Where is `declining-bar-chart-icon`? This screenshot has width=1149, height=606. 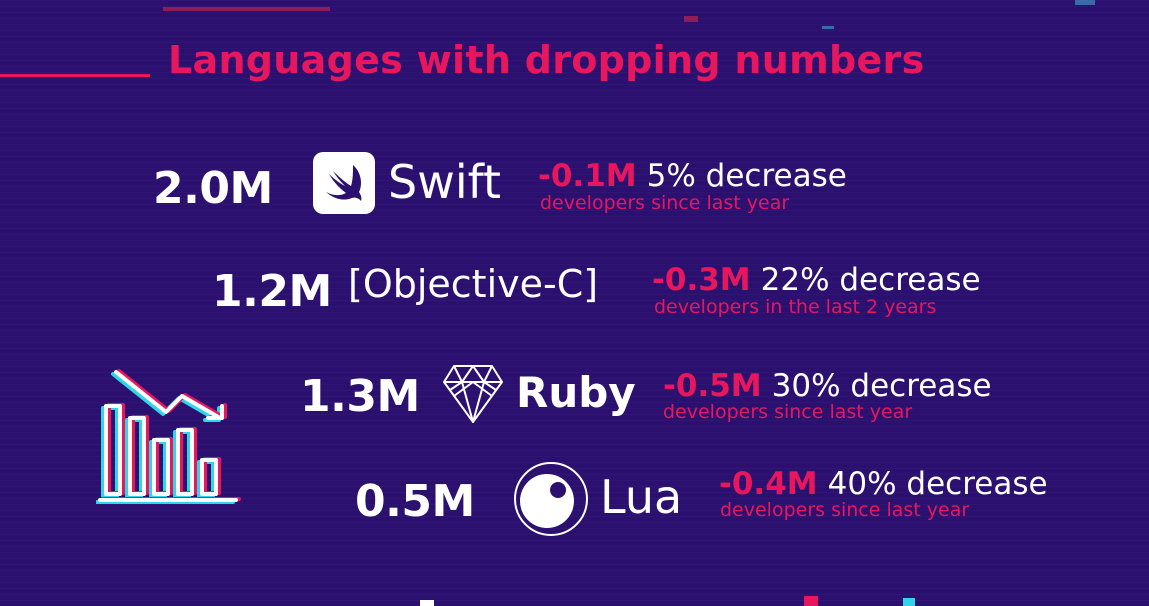 declining-bar-chart-icon is located at coordinates (168, 436).